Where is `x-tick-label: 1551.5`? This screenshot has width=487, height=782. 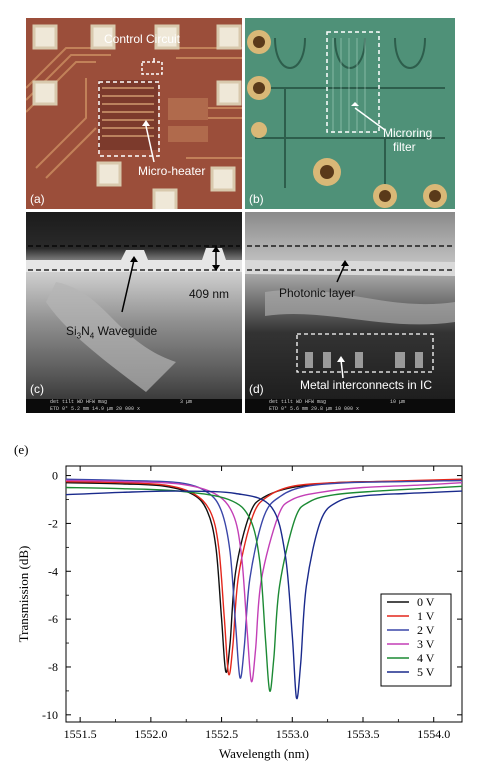 x-tick-label: 1551.5 is located at coordinates (80, 734).